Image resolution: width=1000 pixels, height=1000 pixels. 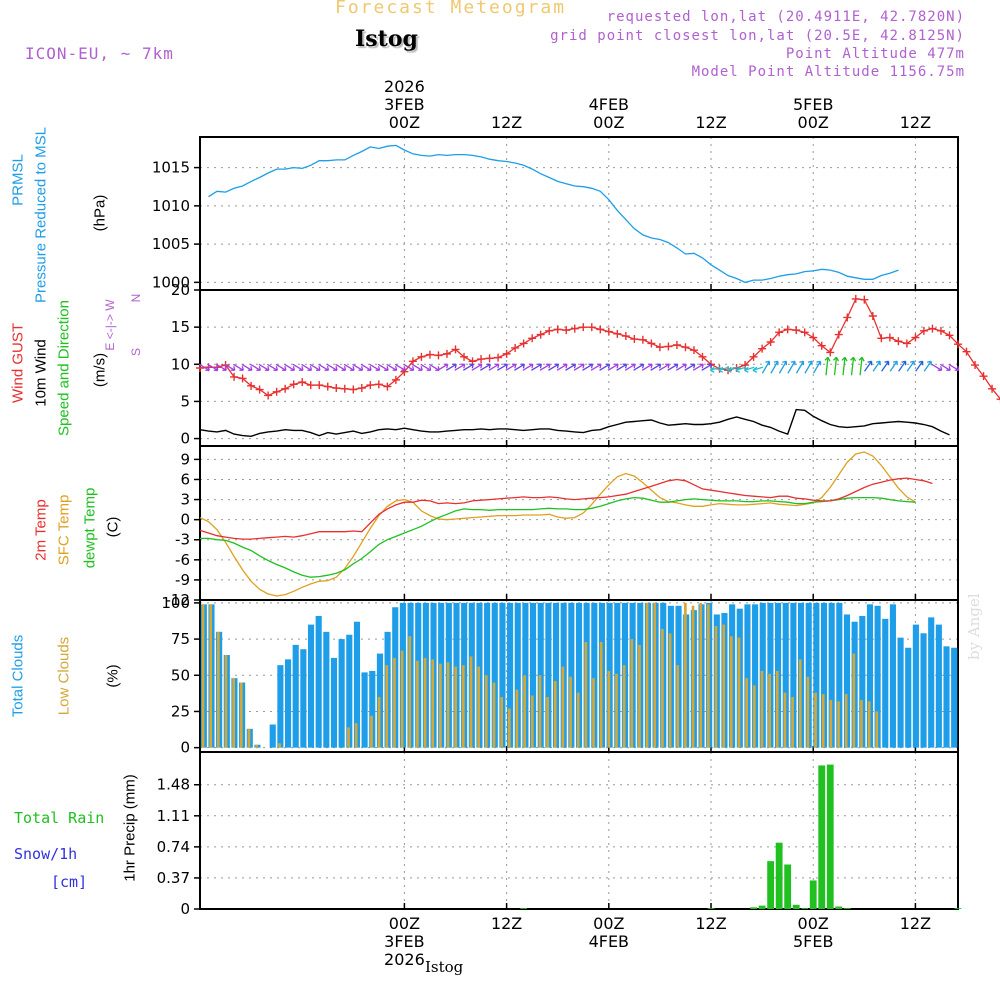 I want to click on compass-s: S, so click(x=136, y=352).